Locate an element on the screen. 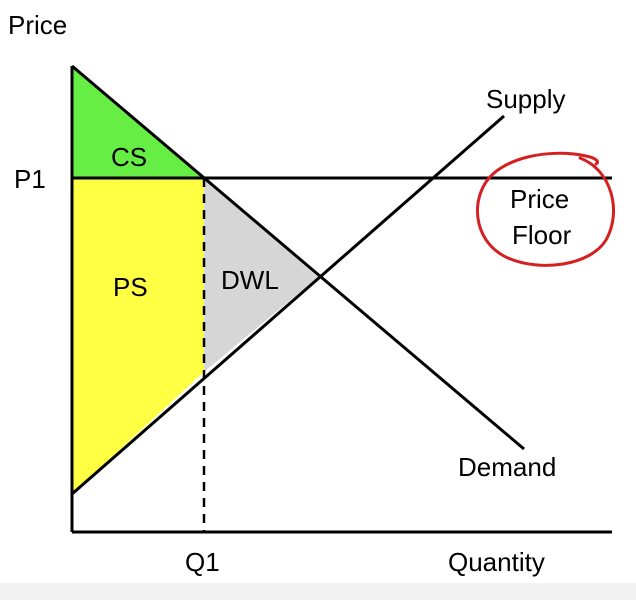 This screenshot has width=636, height=600. price-floor-label-line2: Floor is located at coordinates (542, 235).